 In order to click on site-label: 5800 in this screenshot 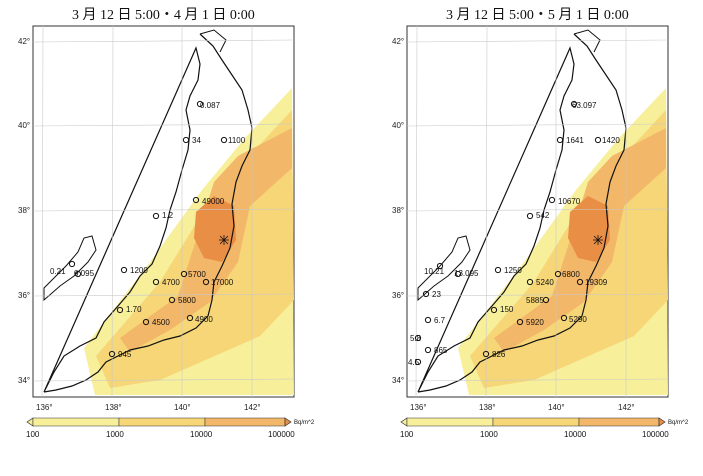, I will do `click(187, 300)`.